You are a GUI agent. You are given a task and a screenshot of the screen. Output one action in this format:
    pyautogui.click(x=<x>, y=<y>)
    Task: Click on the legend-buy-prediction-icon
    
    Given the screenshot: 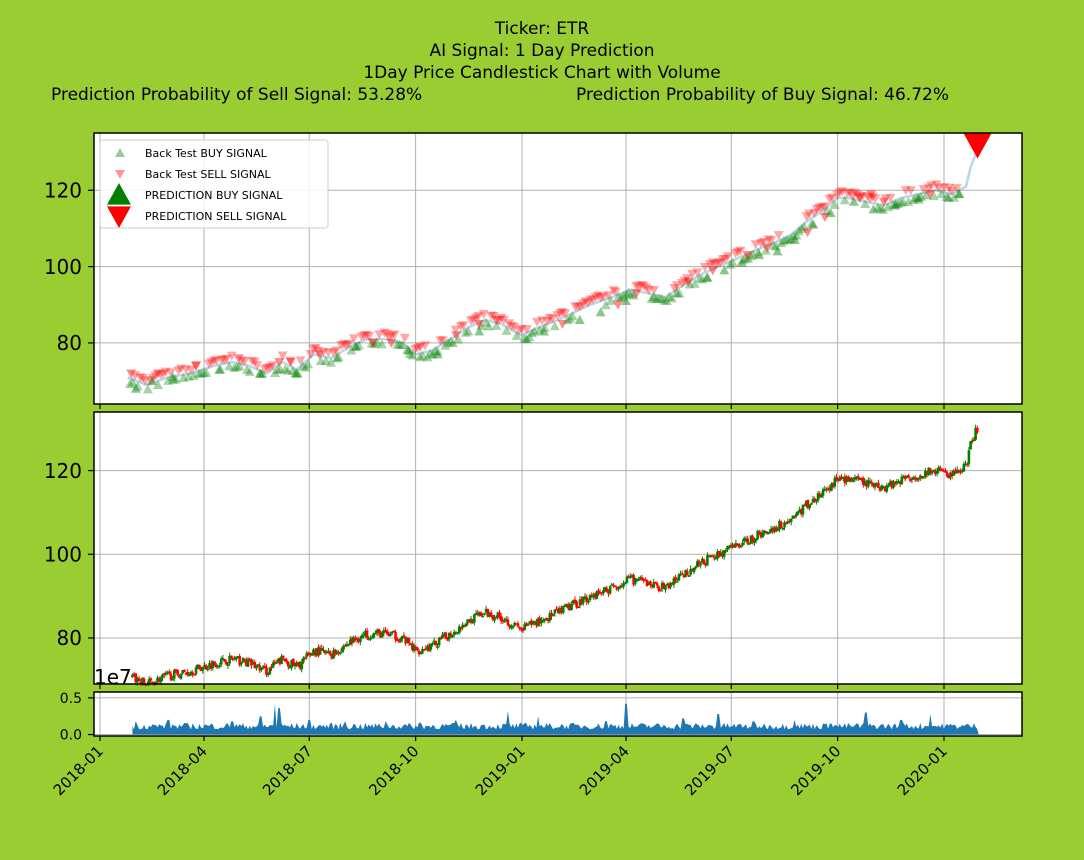 What is the action you would take?
    pyautogui.click(x=119, y=194)
    